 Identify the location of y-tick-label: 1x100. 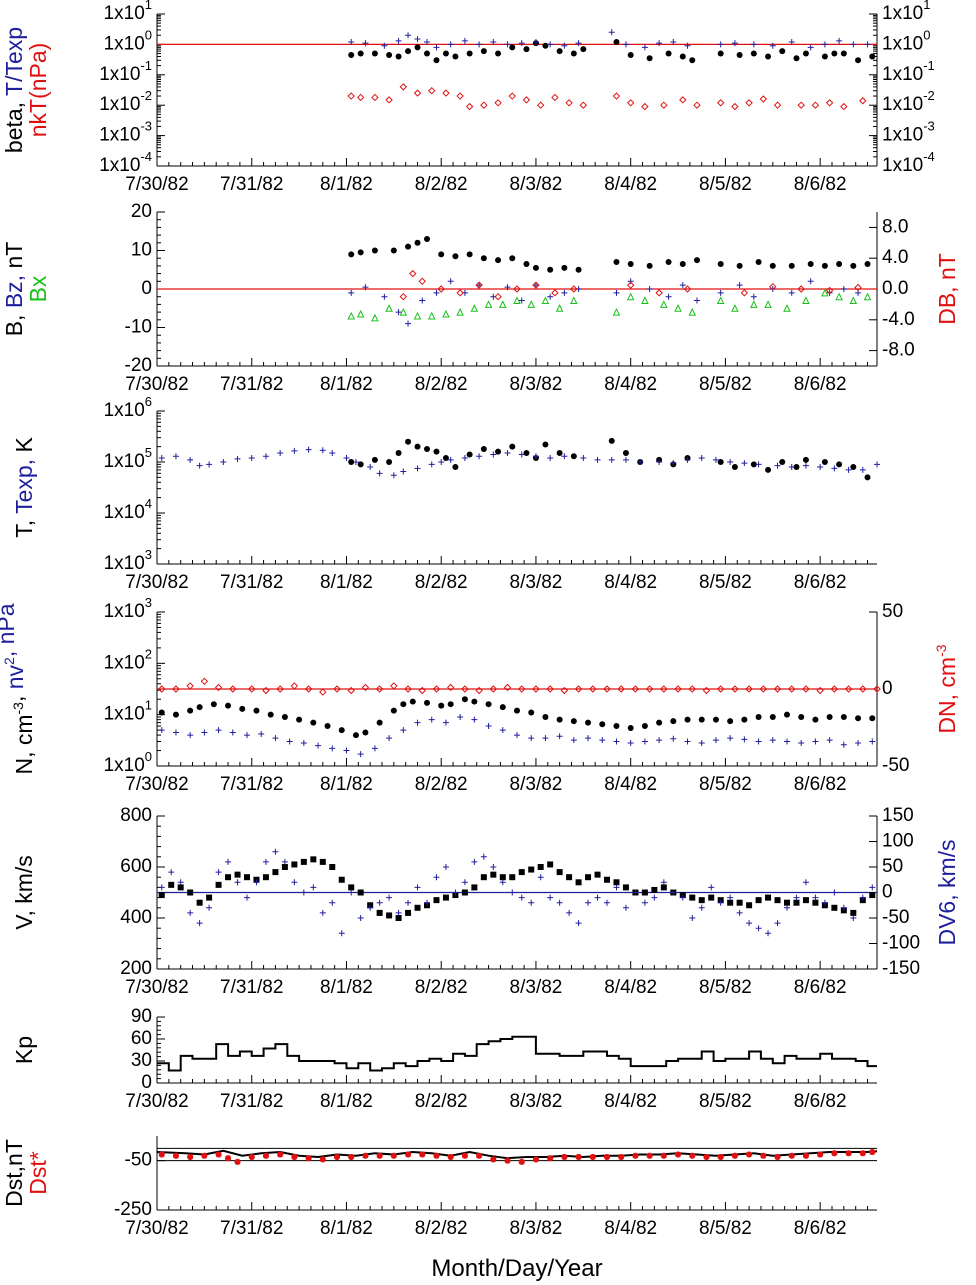
(128, 41).